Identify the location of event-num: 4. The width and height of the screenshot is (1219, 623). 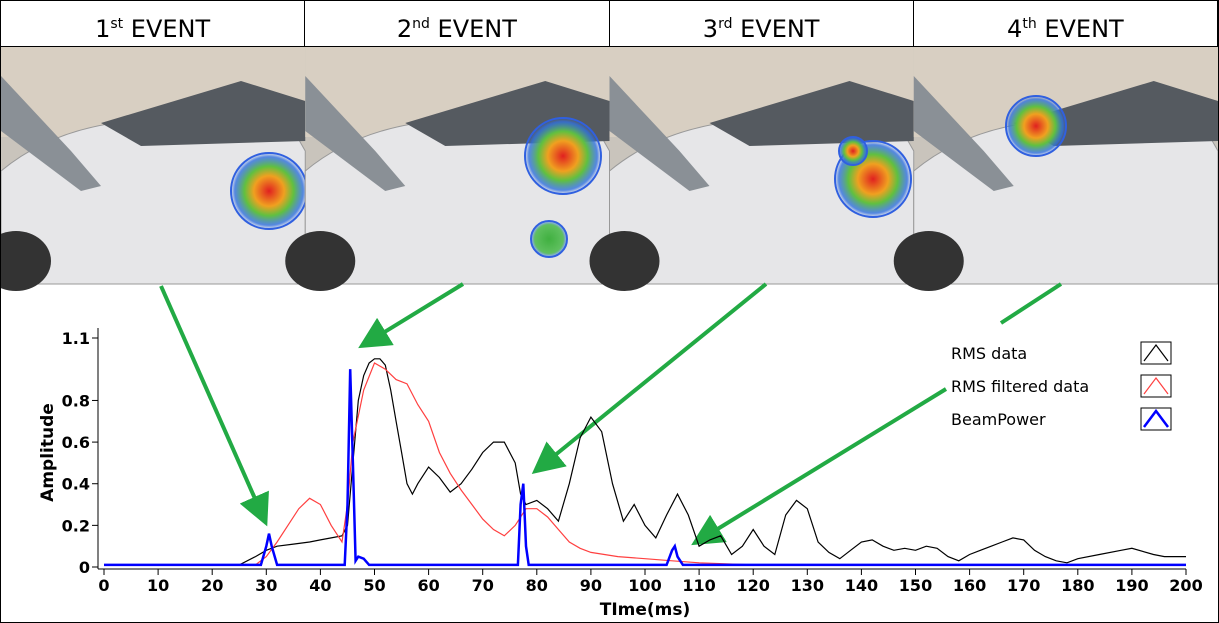
(1015, 29).